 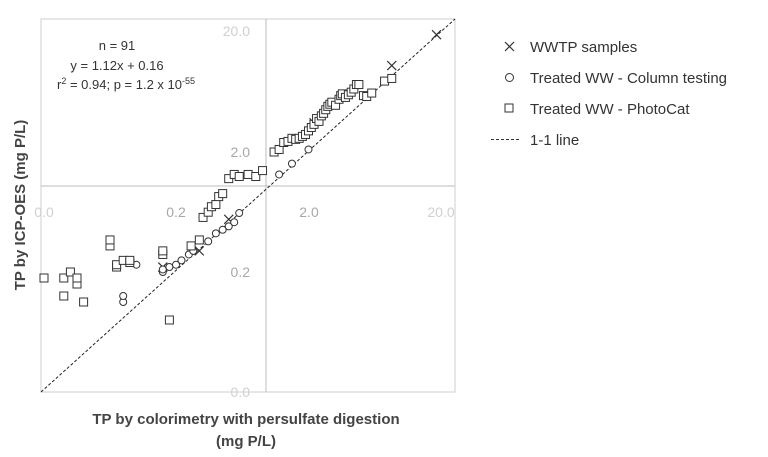 What do you see at coordinates (440, 212) in the screenshot?
I see `x-tick-label-3: 20.0` at bounding box center [440, 212].